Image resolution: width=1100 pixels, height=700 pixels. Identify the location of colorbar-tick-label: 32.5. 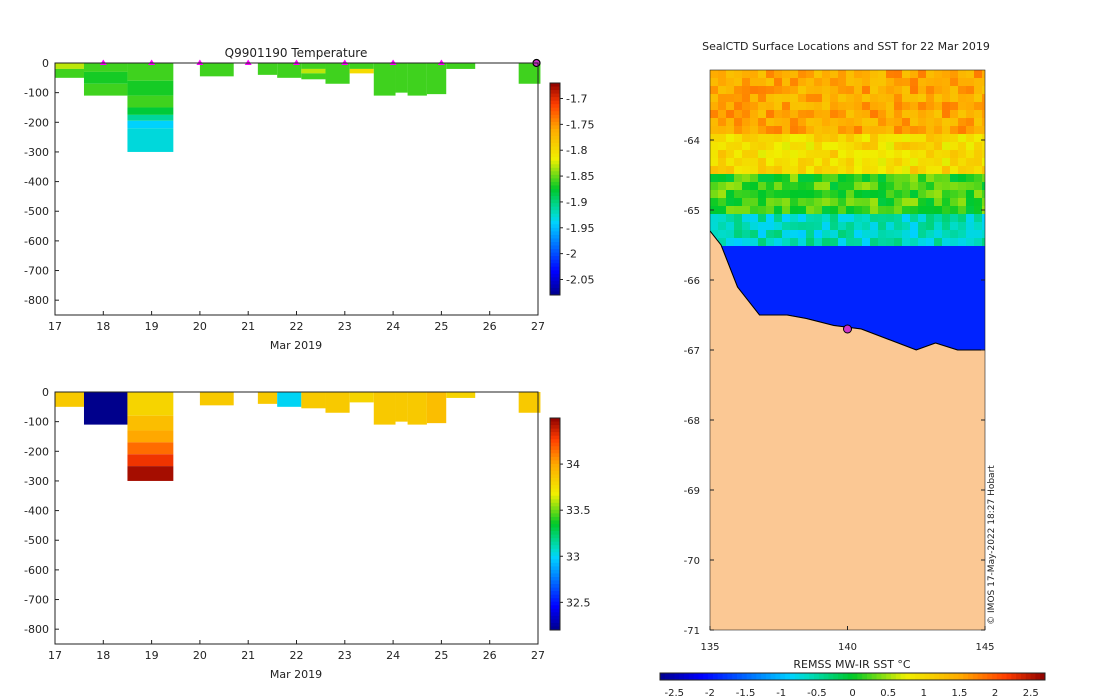
(578, 602).